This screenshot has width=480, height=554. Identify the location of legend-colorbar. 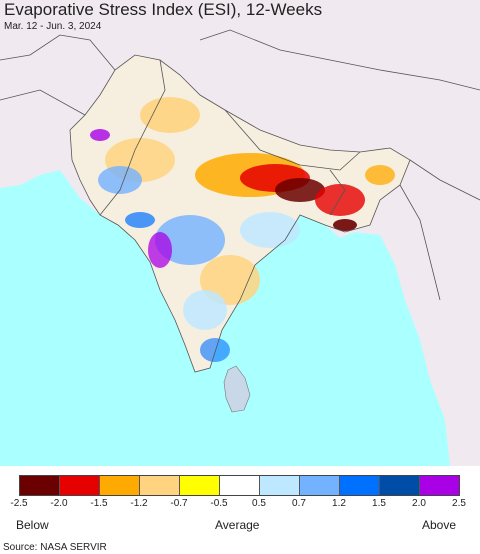
(239, 485).